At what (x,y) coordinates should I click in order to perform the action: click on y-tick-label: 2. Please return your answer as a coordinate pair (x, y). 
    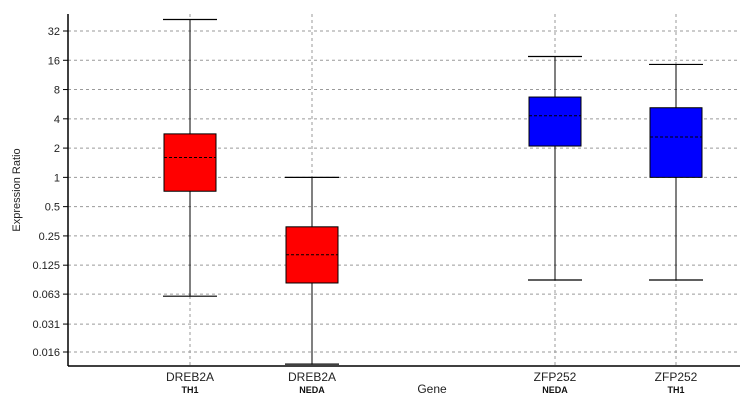
    Looking at the image, I should click on (57, 149).